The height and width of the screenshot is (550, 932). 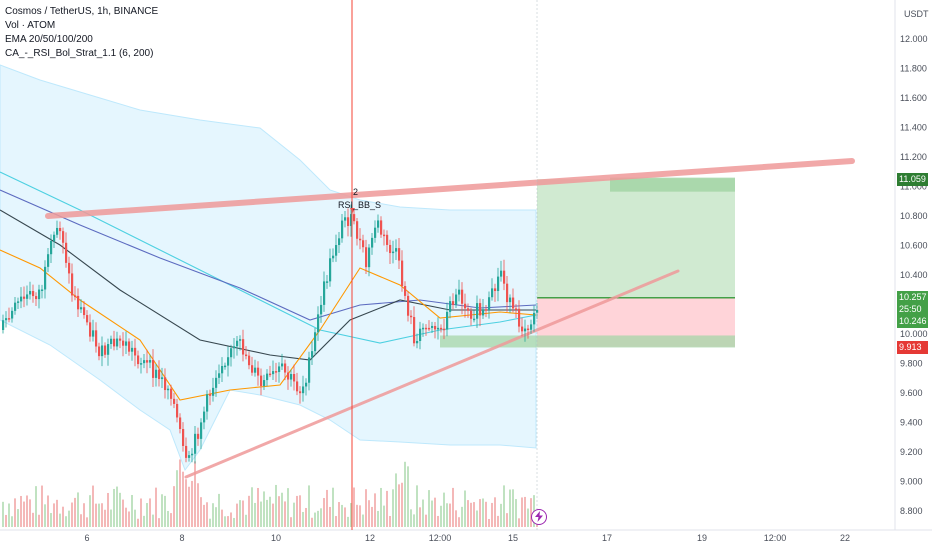 What do you see at coordinates (914, 334) in the screenshot?
I see `price-axis-tick: 10.000` at bounding box center [914, 334].